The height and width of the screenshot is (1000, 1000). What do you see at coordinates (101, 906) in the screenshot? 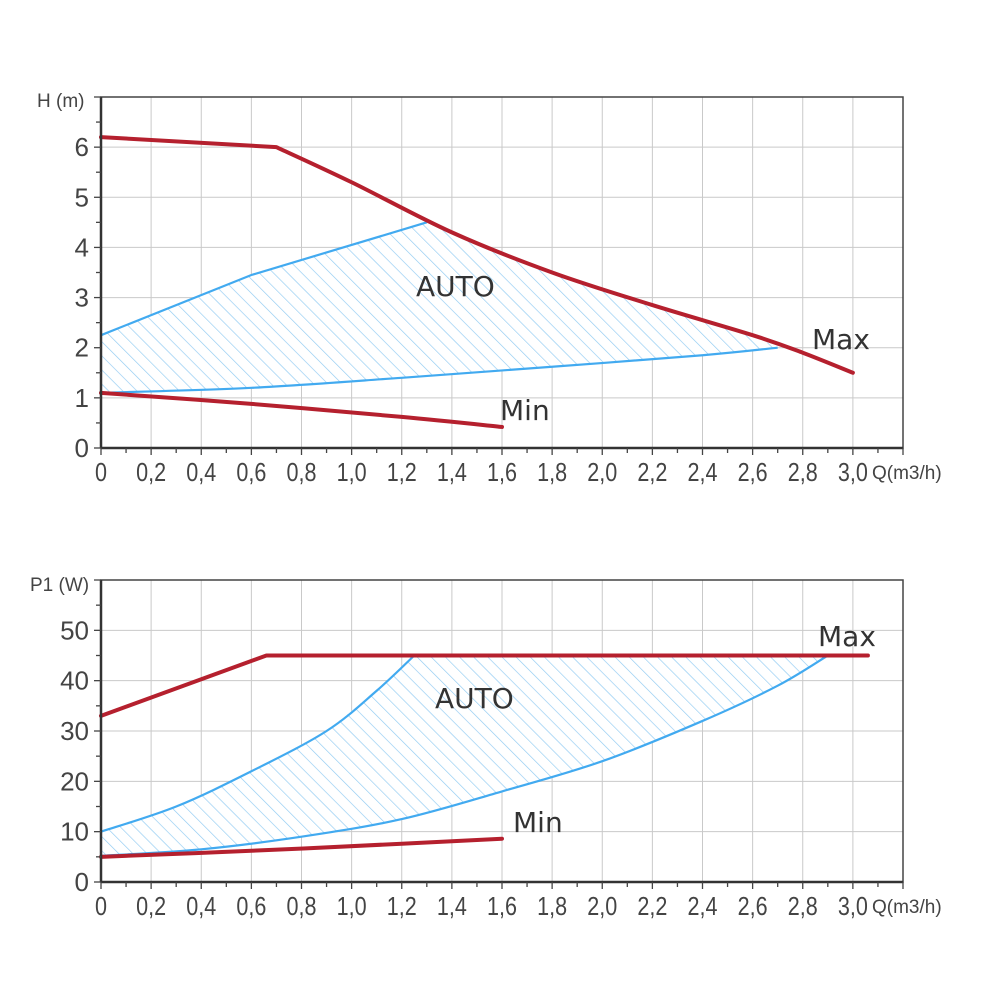
I see `power-x-tick-label: 0` at bounding box center [101, 906].